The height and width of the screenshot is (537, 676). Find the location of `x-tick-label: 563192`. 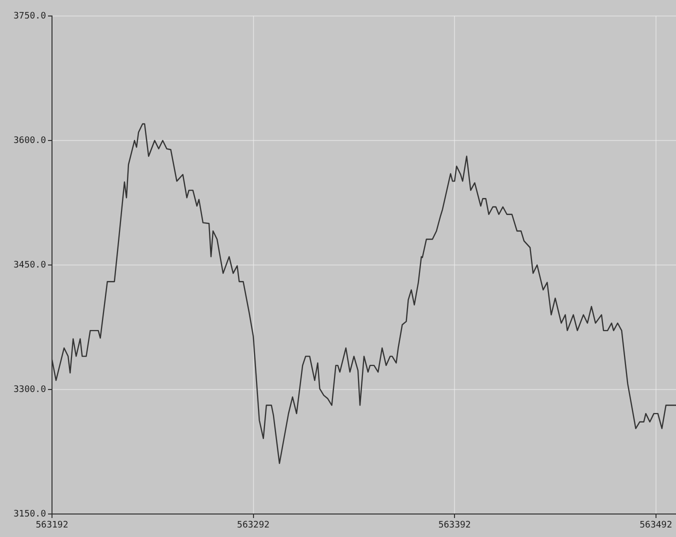

x-tick-label: 563192 is located at coordinates (52, 525).